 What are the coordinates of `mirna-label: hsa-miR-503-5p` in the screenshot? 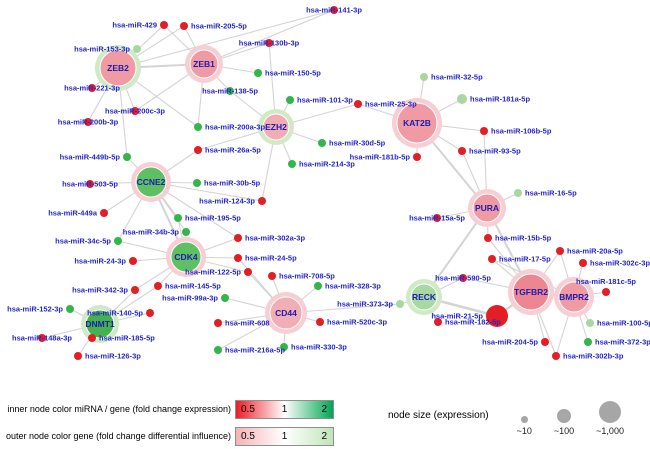 It's located at (90, 184).